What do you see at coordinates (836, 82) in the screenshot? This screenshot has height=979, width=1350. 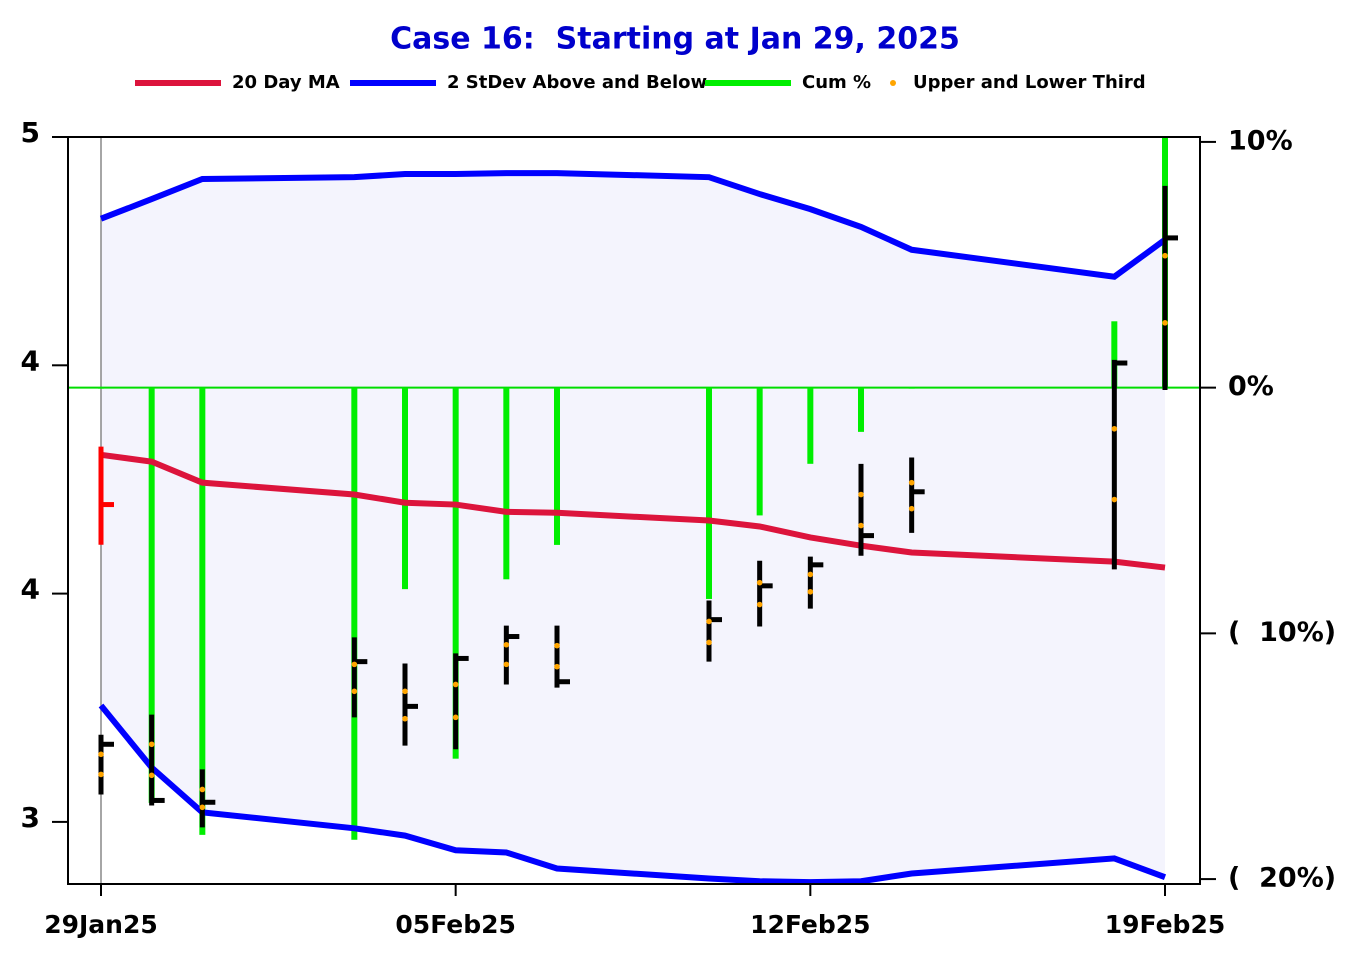 I see `legend-label: Cum %` at bounding box center [836, 82].